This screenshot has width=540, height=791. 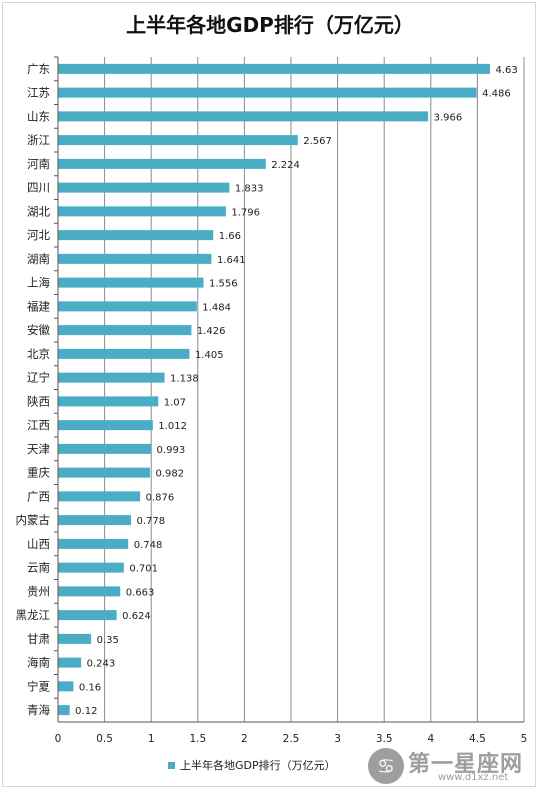 I want to click on data-label: 1.833, so click(x=249, y=189).